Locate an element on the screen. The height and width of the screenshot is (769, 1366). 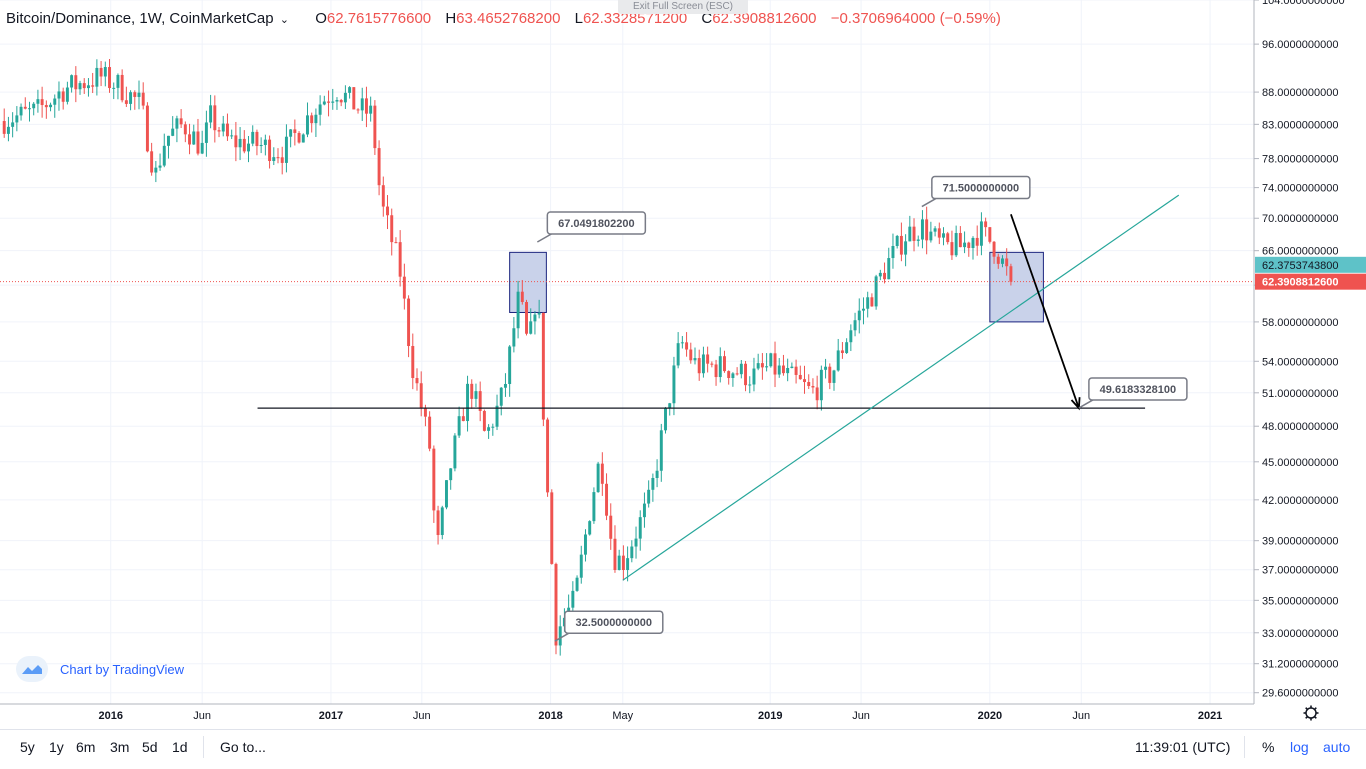
price-callout: 71.5000000000 is located at coordinates (976, 191).